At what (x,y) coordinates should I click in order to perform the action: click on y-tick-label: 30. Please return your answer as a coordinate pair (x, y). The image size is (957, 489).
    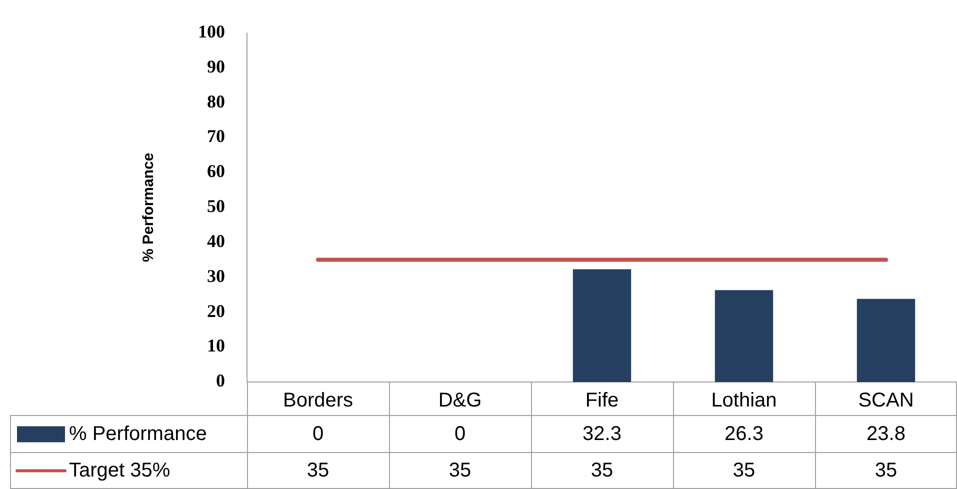
    Looking at the image, I should click on (216, 276).